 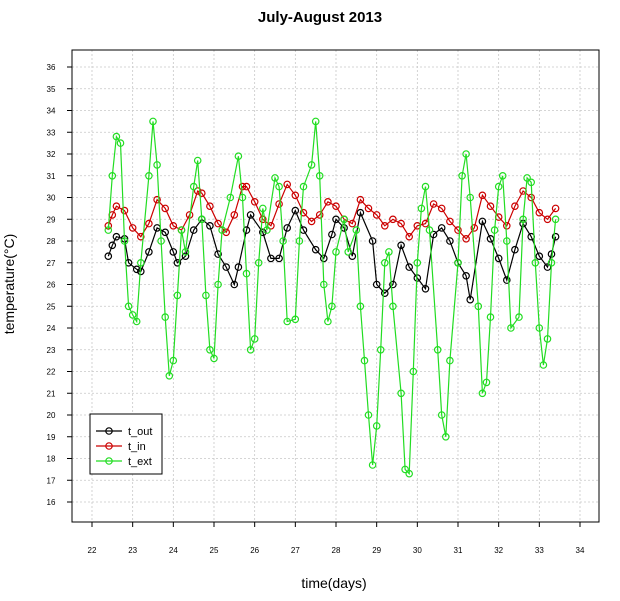 What do you see at coordinates (51, 480) in the screenshot?
I see `y-tick-label: 17` at bounding box center [51, 480].